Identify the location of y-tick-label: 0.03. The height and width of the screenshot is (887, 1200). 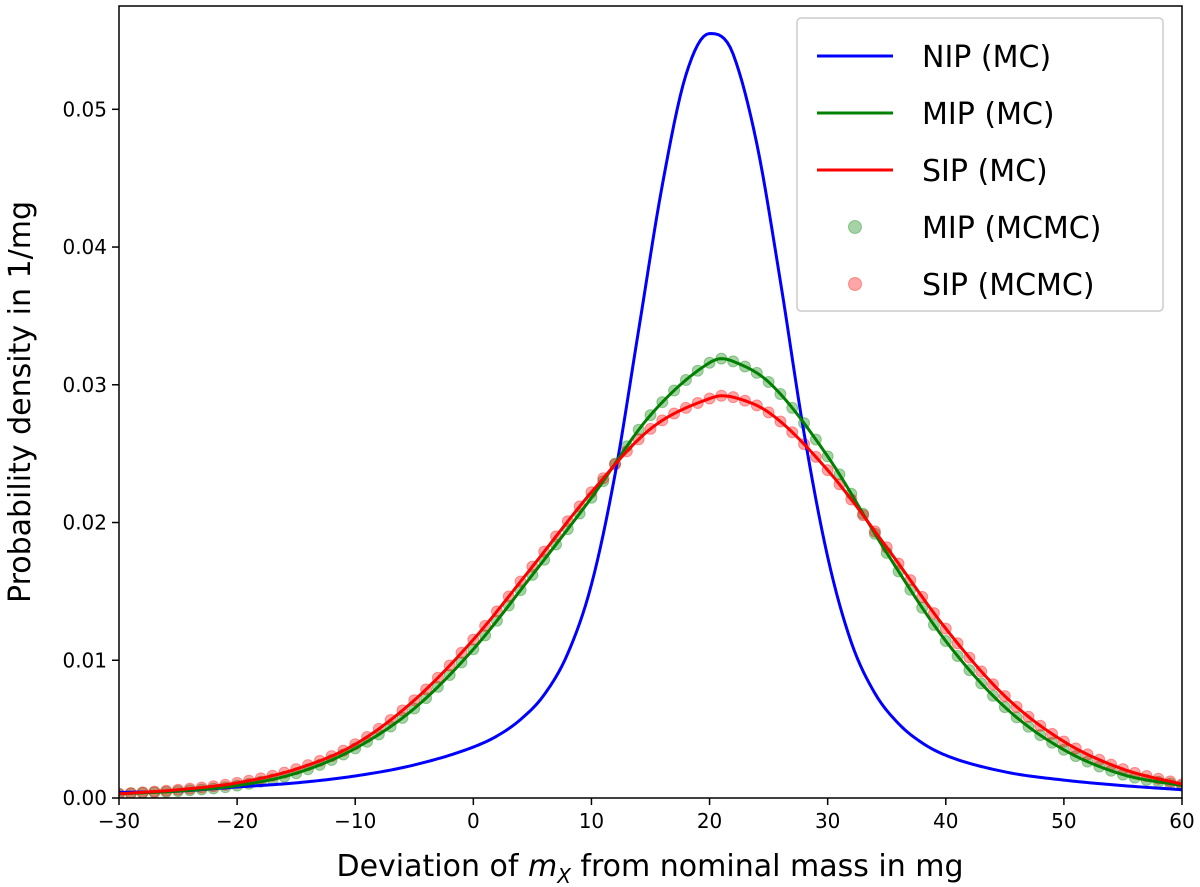
(84, 385).